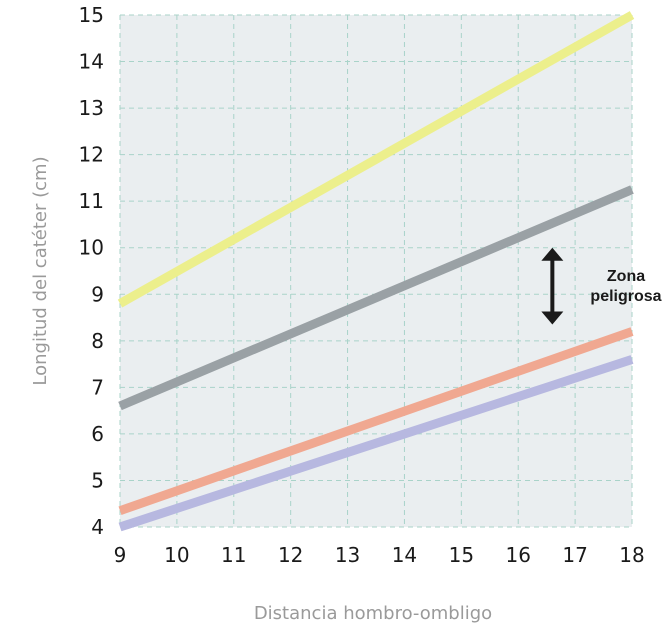 The image size is (672, 634). Describe the element at coordinates (601, 286) in the screenshot. I see `danger-zone-annotation: Zona peligrosa` at that location.